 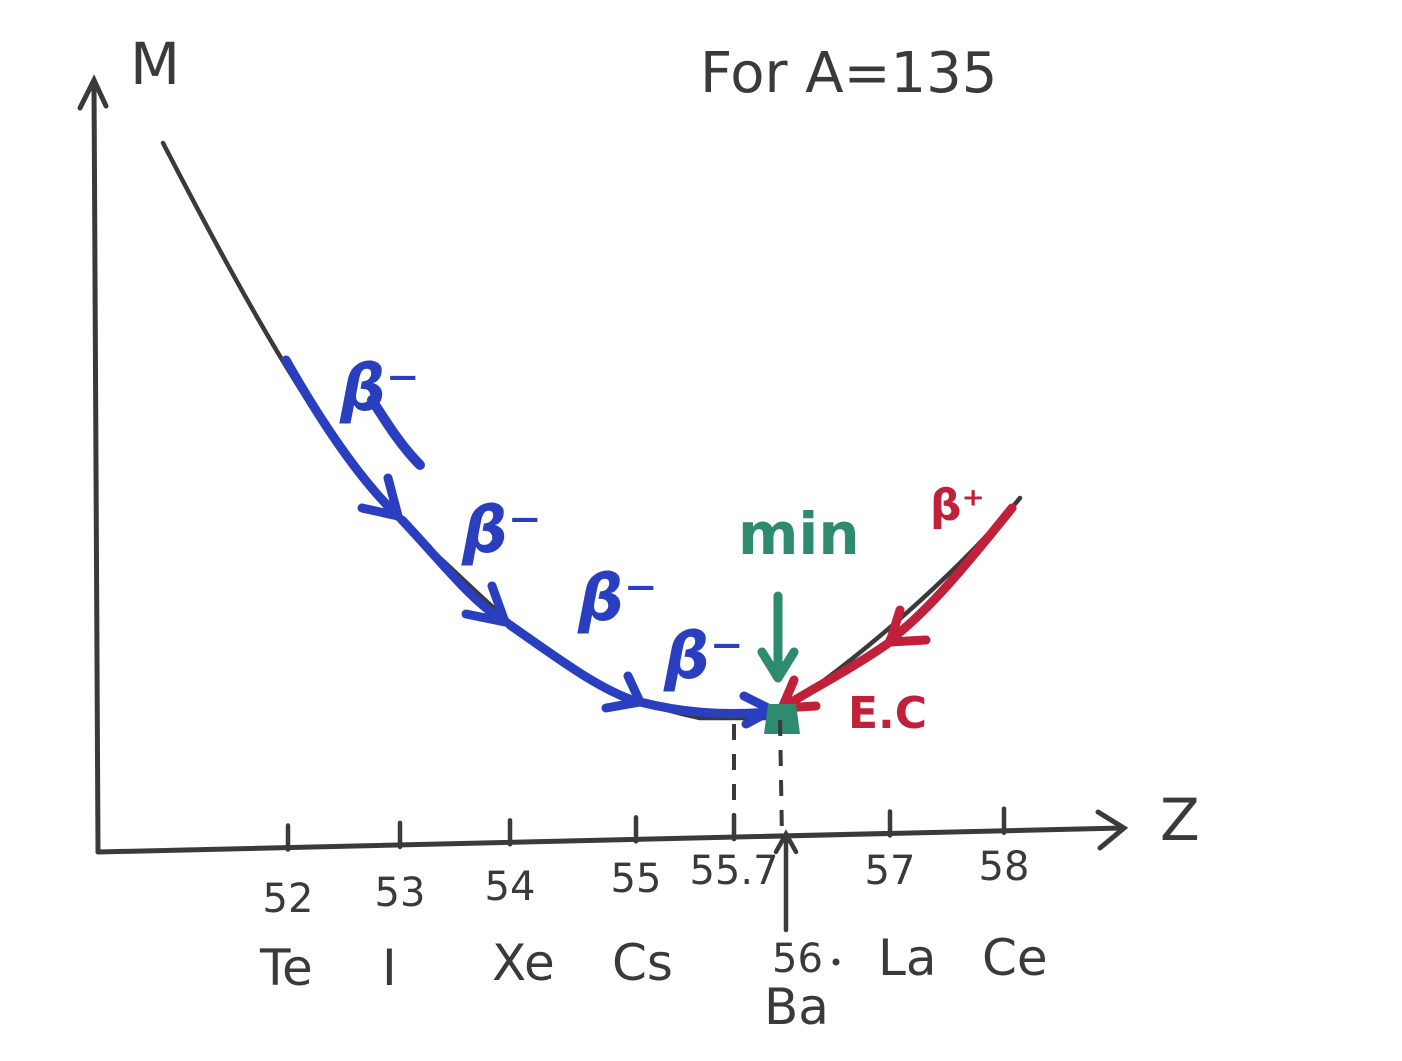 I want to click on minimum-label: min, so click(x=799, y=534).